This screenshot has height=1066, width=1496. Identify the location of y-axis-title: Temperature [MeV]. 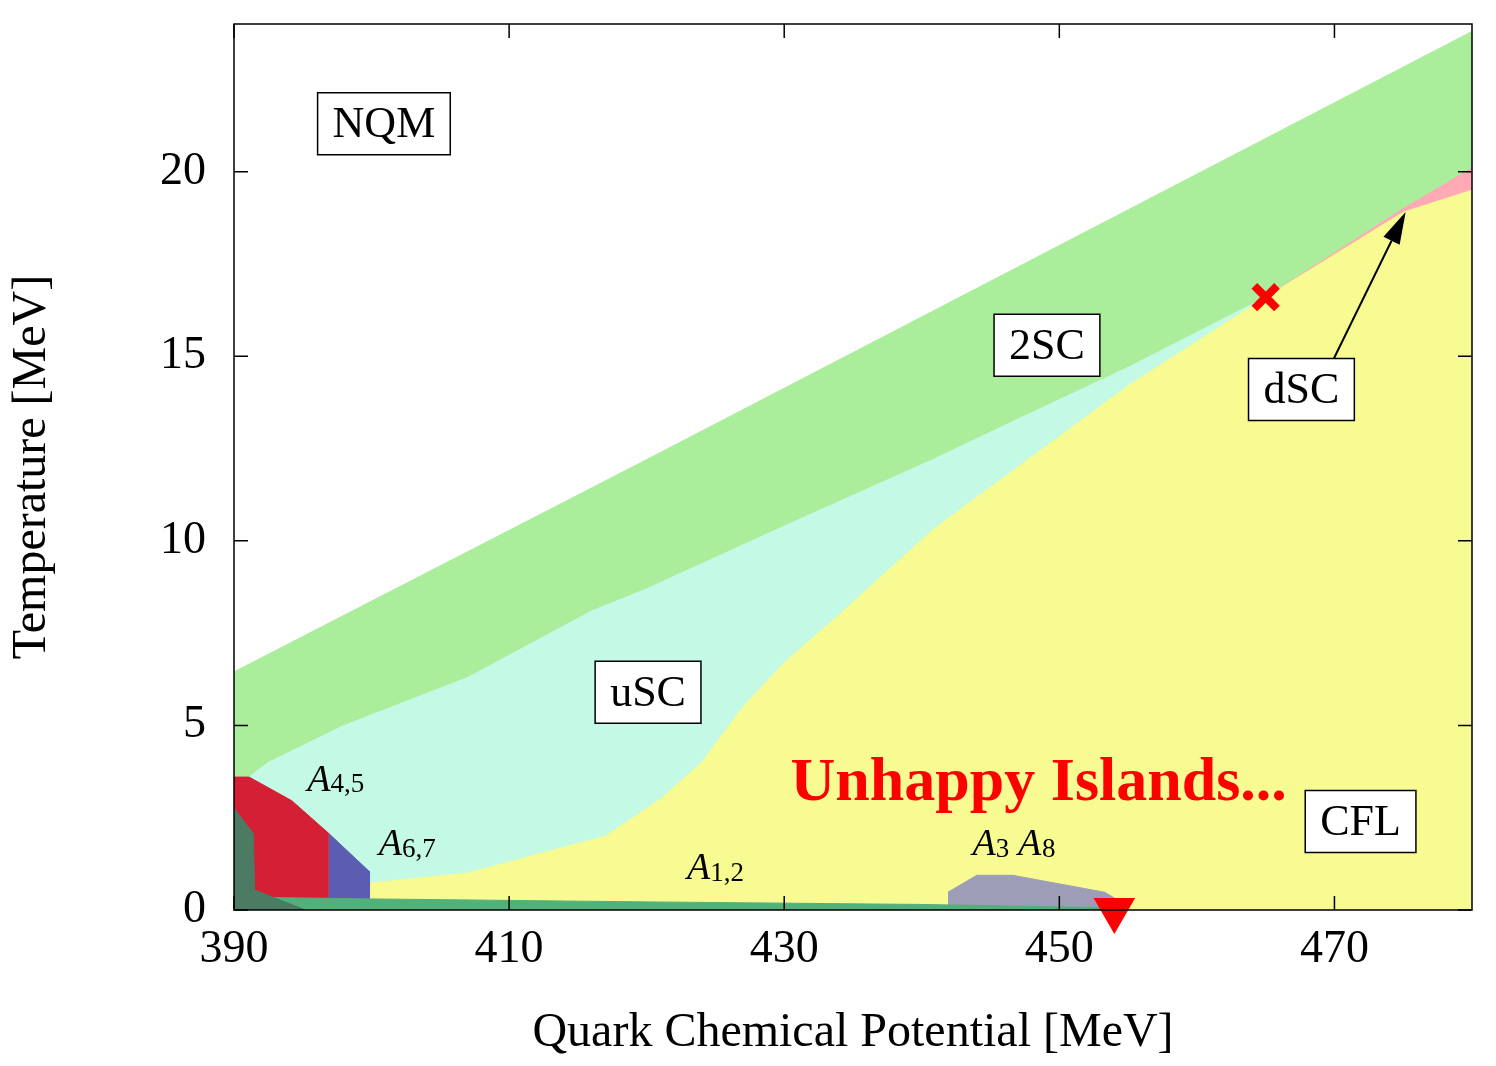
(29, 467).